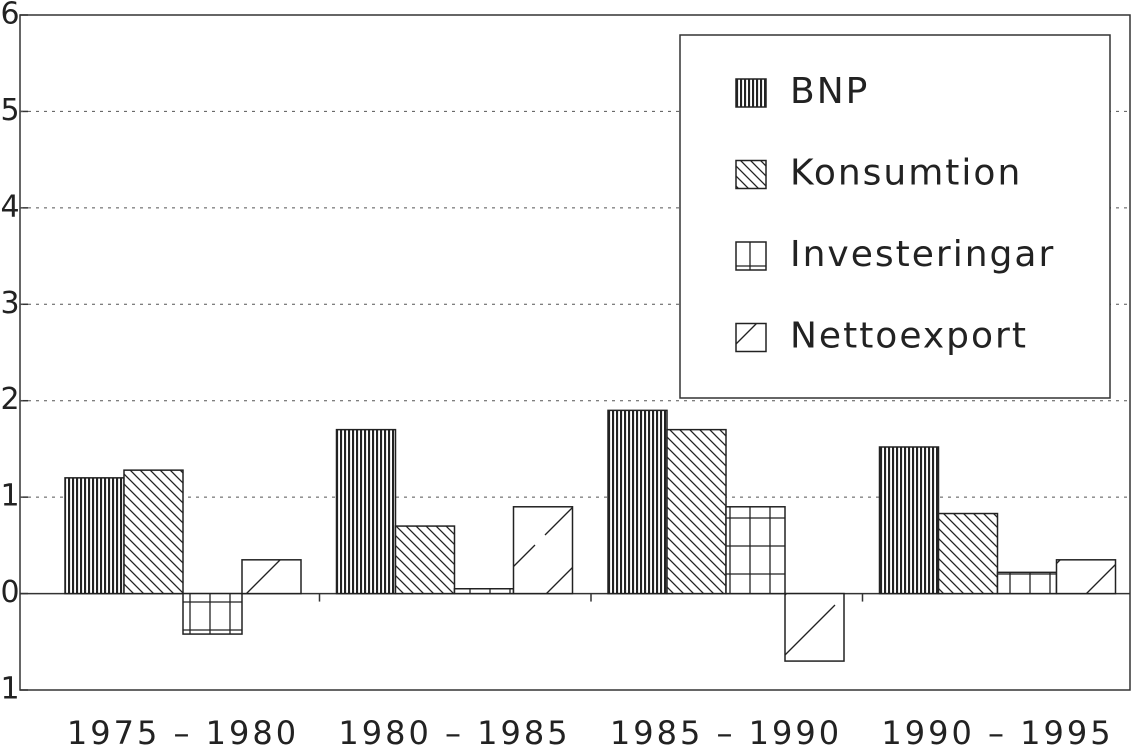  What do you see at coordinates (829, 91) in the screenshot?
I see `legend-label: BNP` at bounding box center [829, 91].